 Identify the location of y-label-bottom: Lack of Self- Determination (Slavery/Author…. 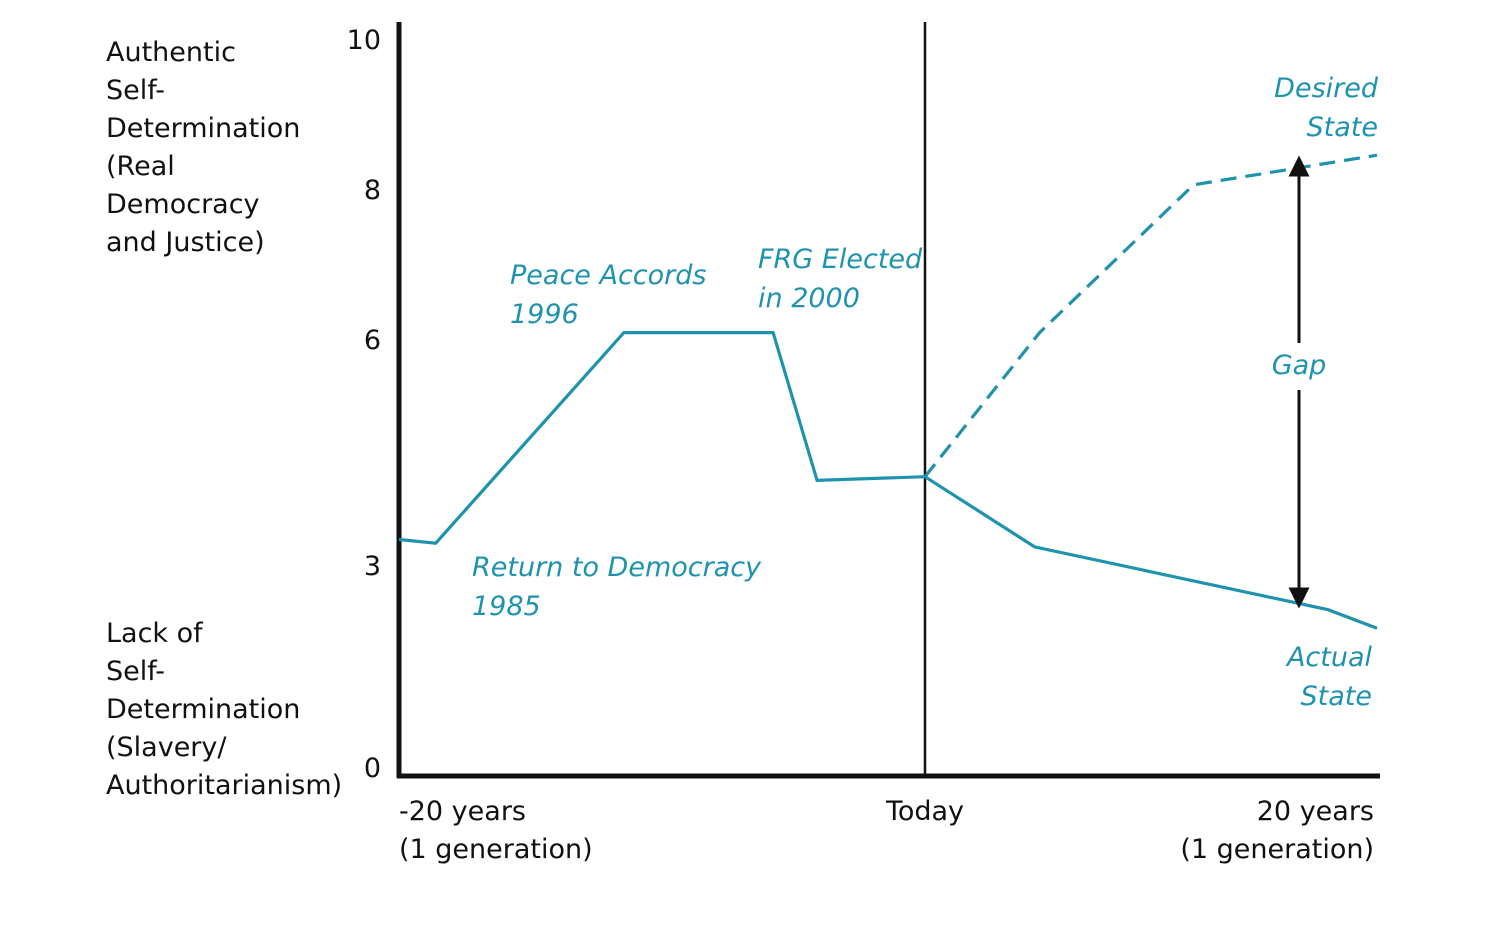
(224, 709).